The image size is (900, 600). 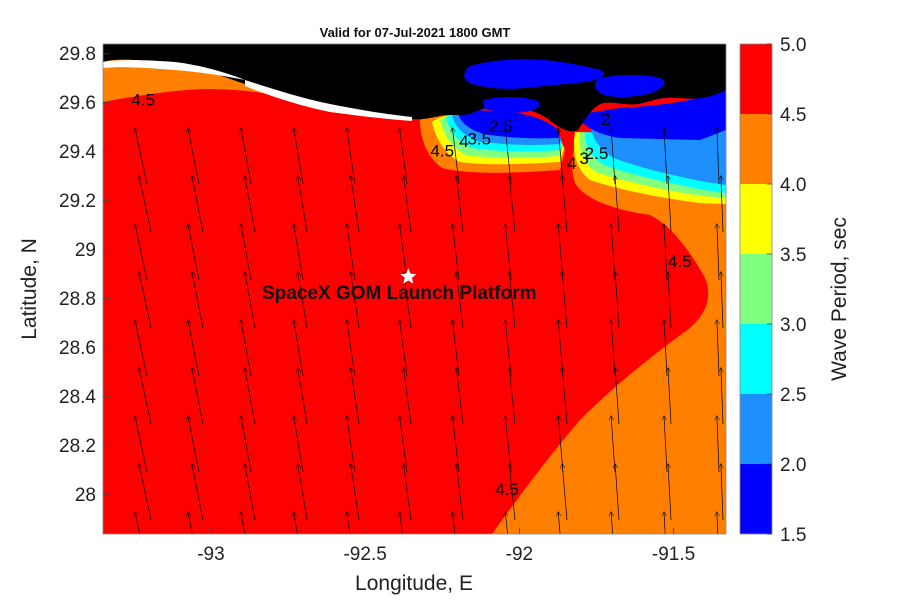 What do you see at coordinates (414, 583) in the screenshot?
I see `x-axis-label: Longitude, E` at bounding box center [414, 583].